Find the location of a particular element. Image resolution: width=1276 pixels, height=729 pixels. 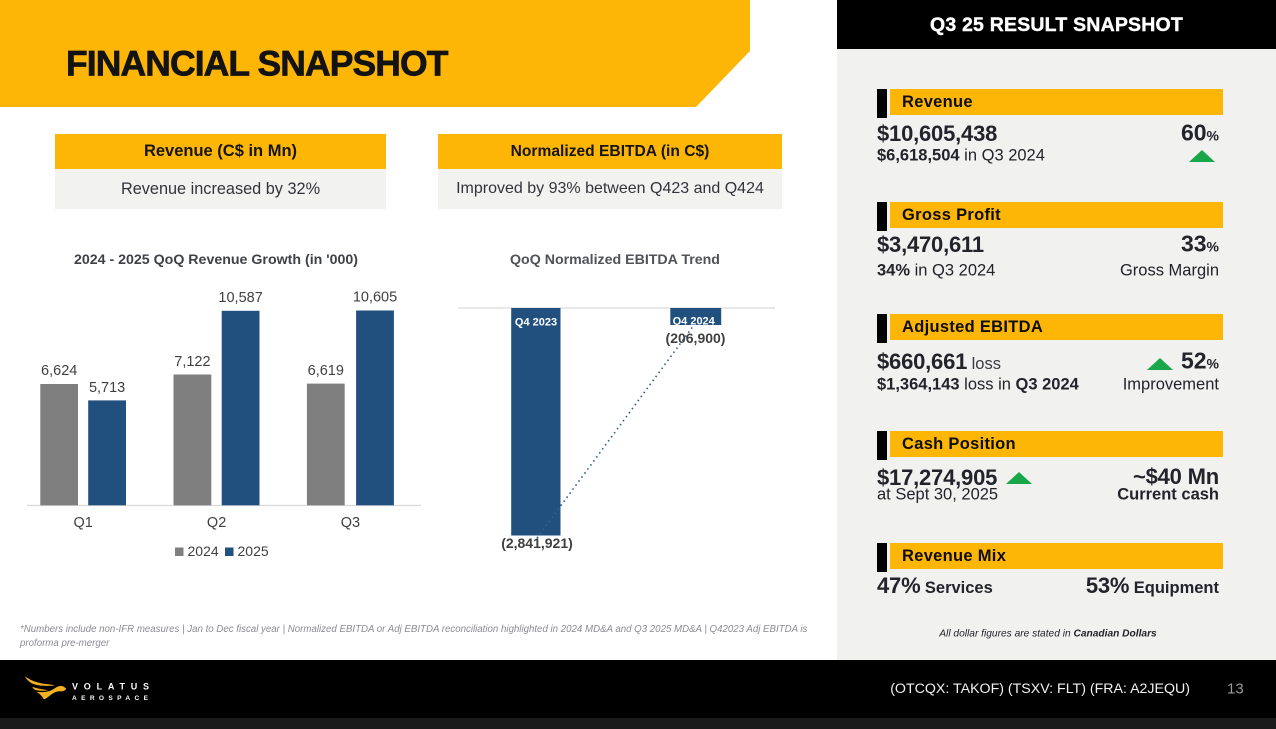

svg-text: 2024 is located at coordinates (203, 551).